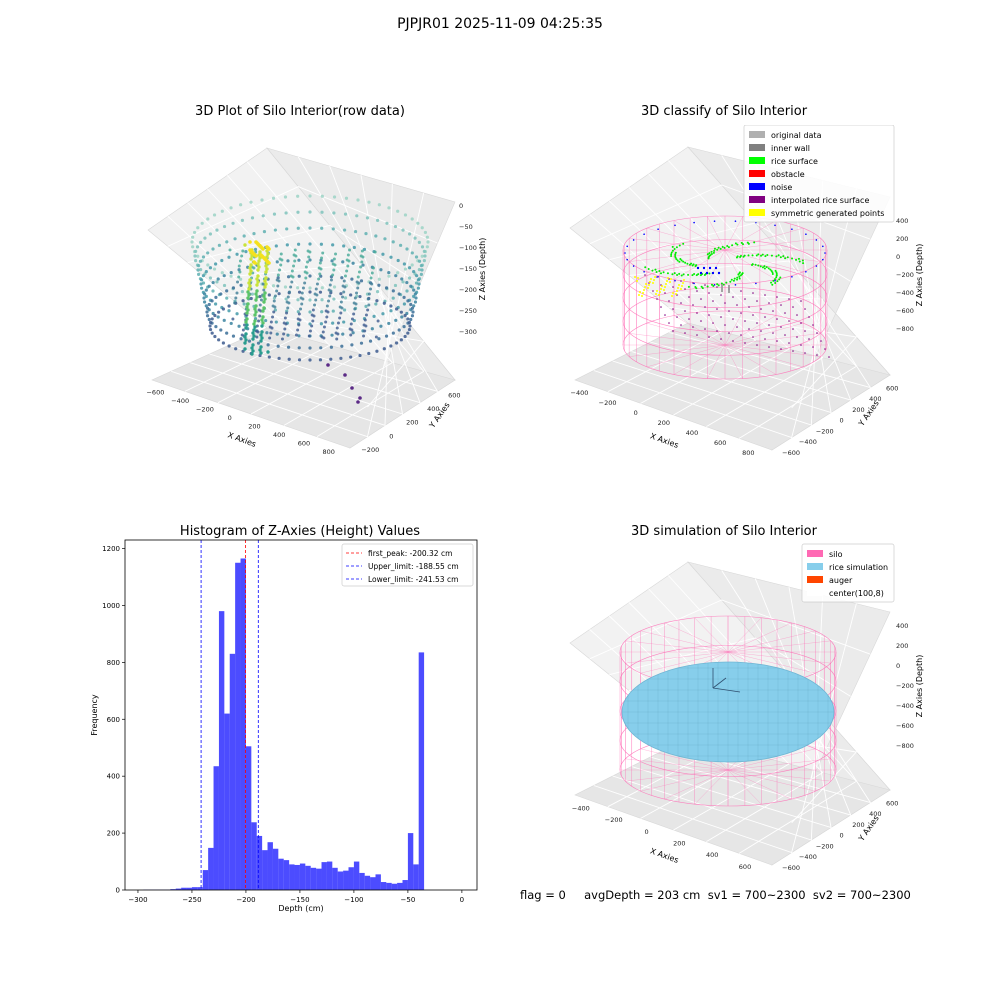 The image size is (1000, 1000). What do you see at coordinates (781, 187) in the screenshot?
I see `legend-label: noise` at bounding box center [781, 187].